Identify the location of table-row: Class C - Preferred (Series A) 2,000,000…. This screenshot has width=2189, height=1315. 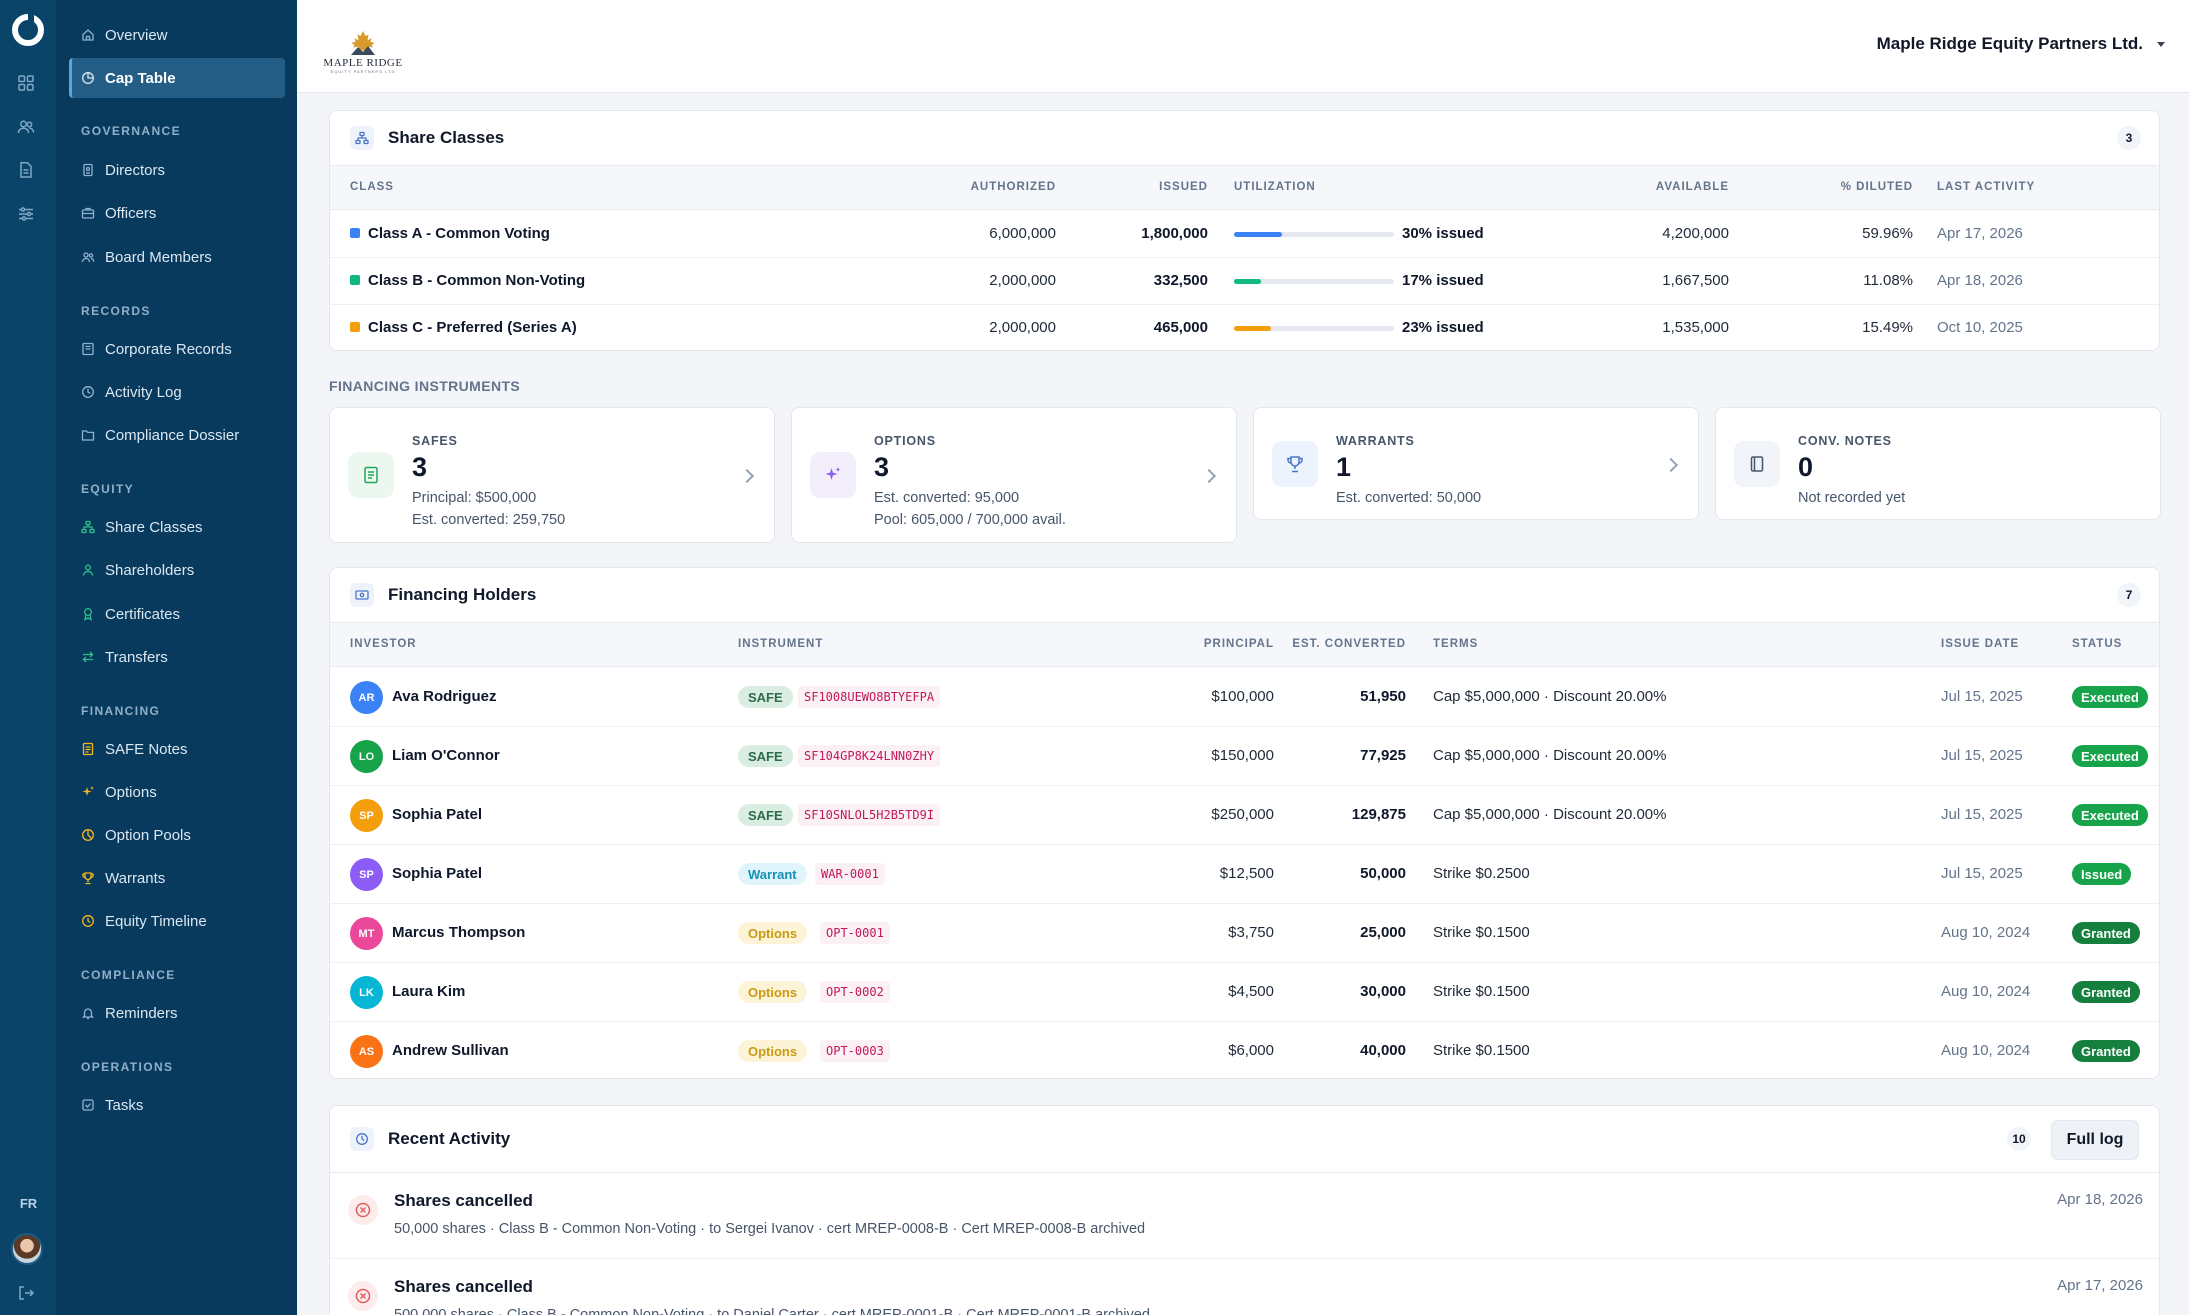
(1244, 328).